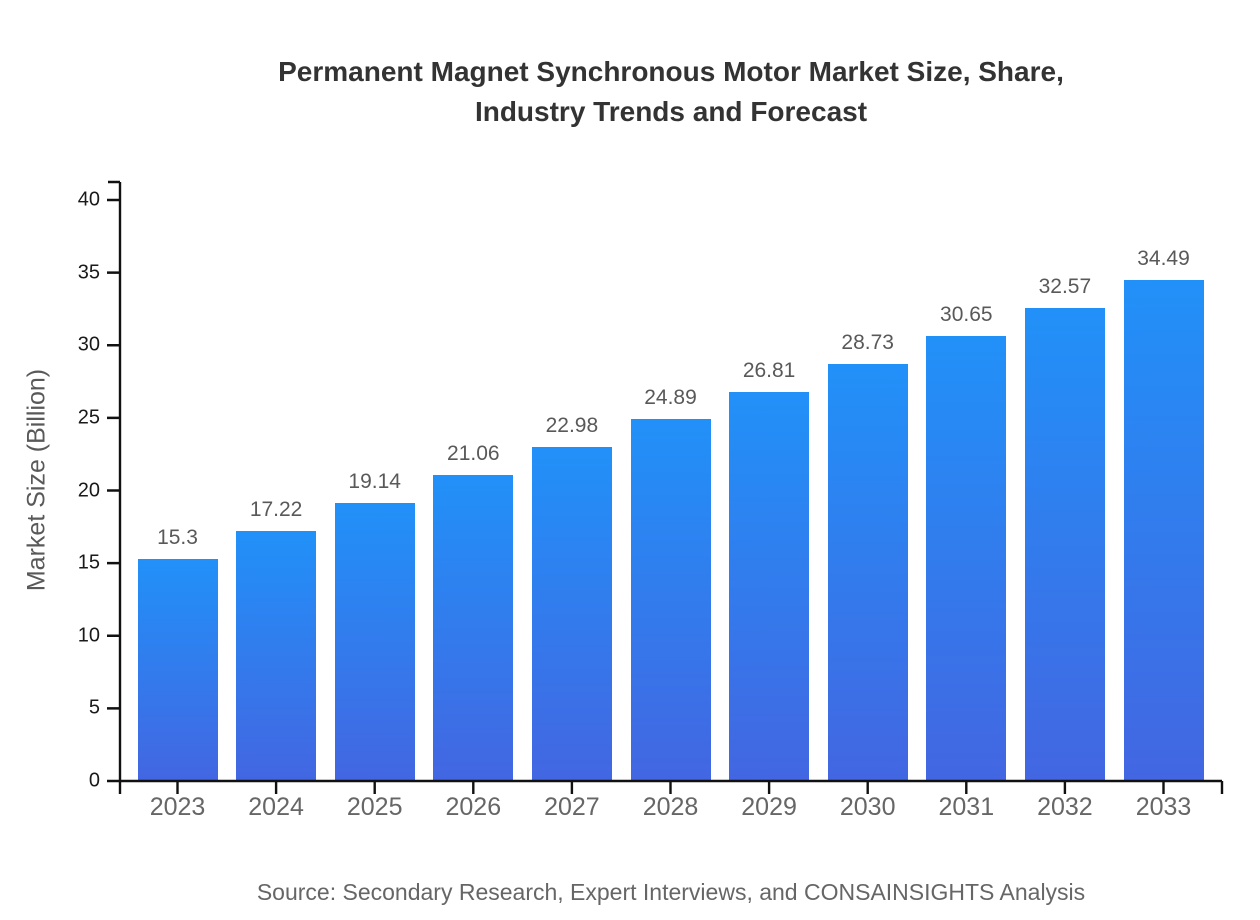  I want to click on bar-value-label: 30.65, so click(966, 314).